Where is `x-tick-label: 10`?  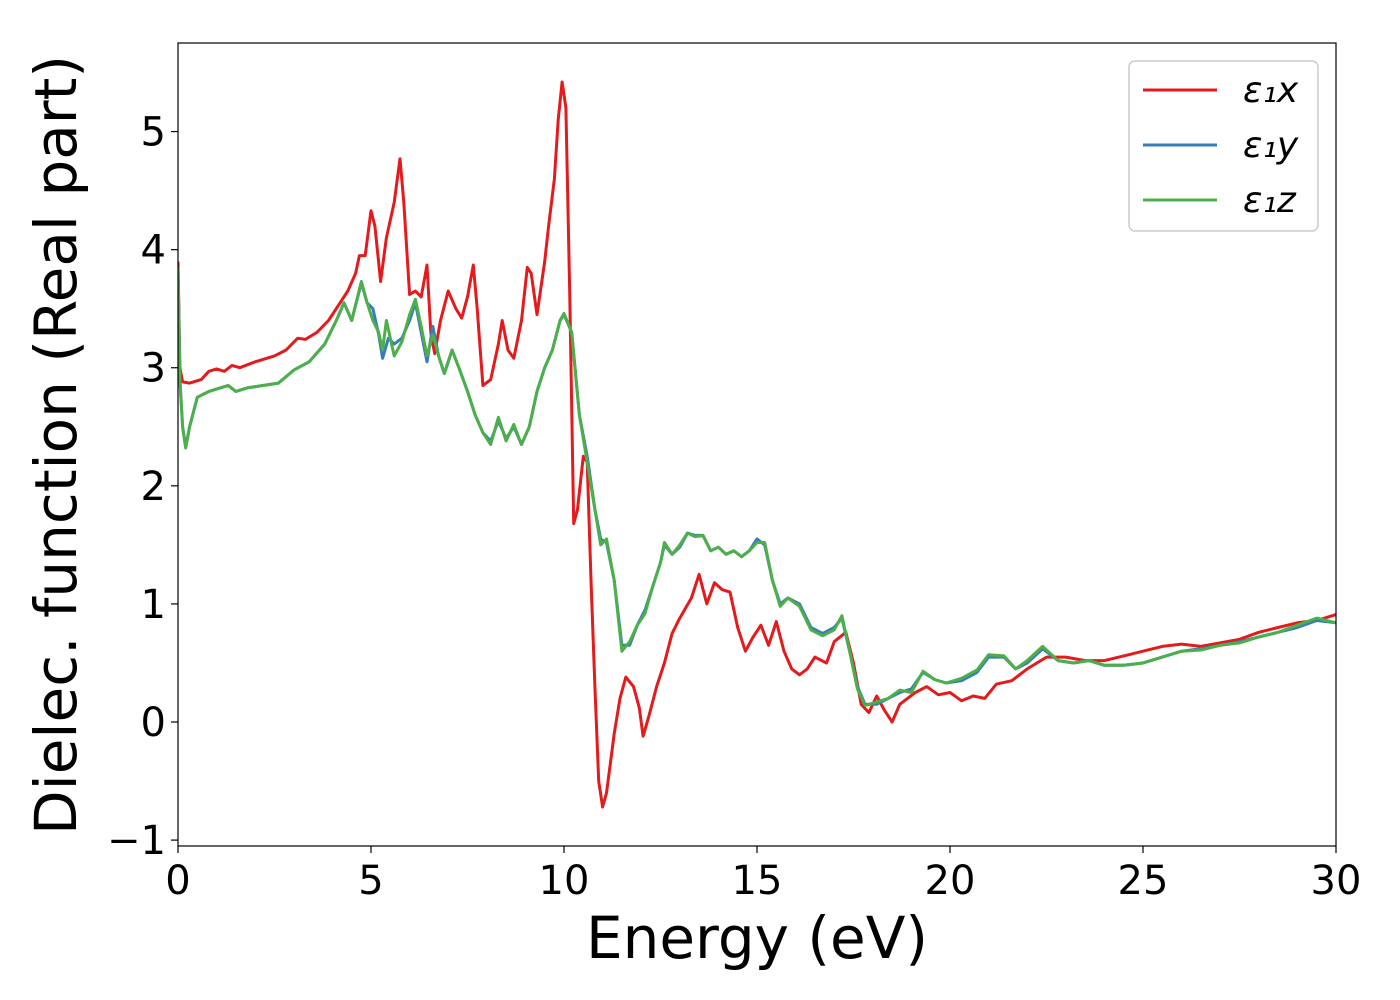
x-tick-label: 10 is located at coordinates (564, 881).